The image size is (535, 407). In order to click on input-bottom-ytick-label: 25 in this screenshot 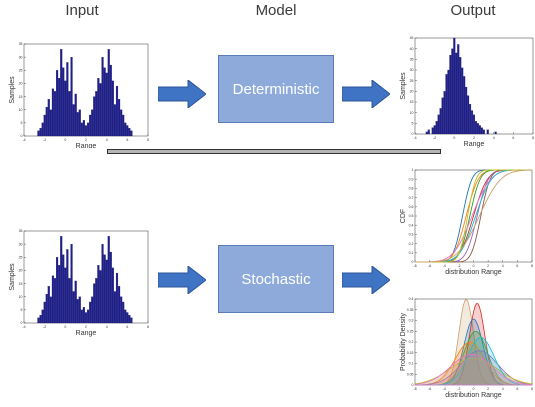, I will do `click(21, 257)`.